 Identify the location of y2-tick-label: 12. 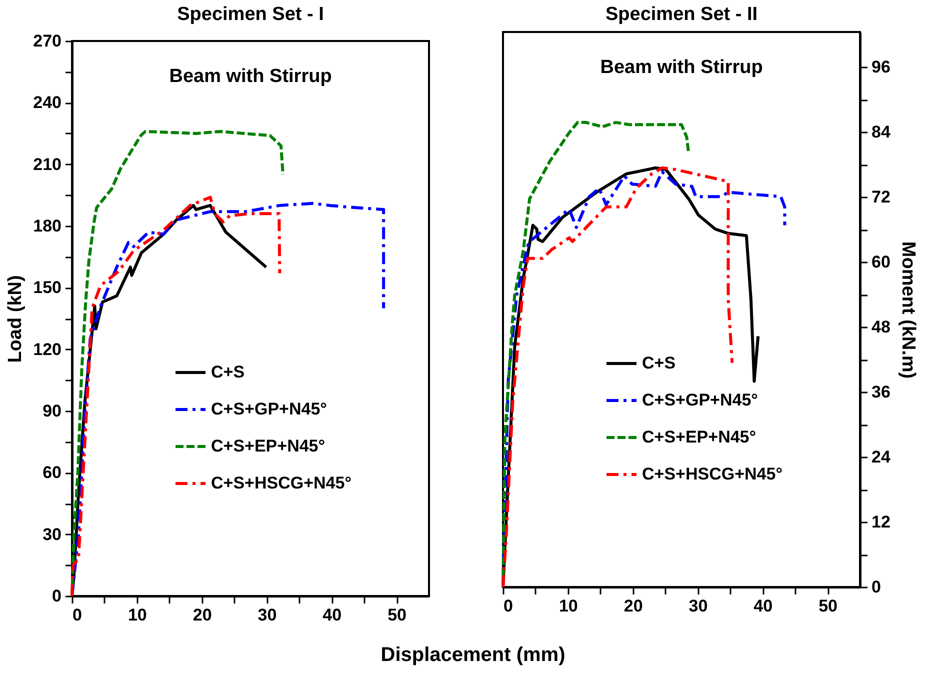
(881, 522).